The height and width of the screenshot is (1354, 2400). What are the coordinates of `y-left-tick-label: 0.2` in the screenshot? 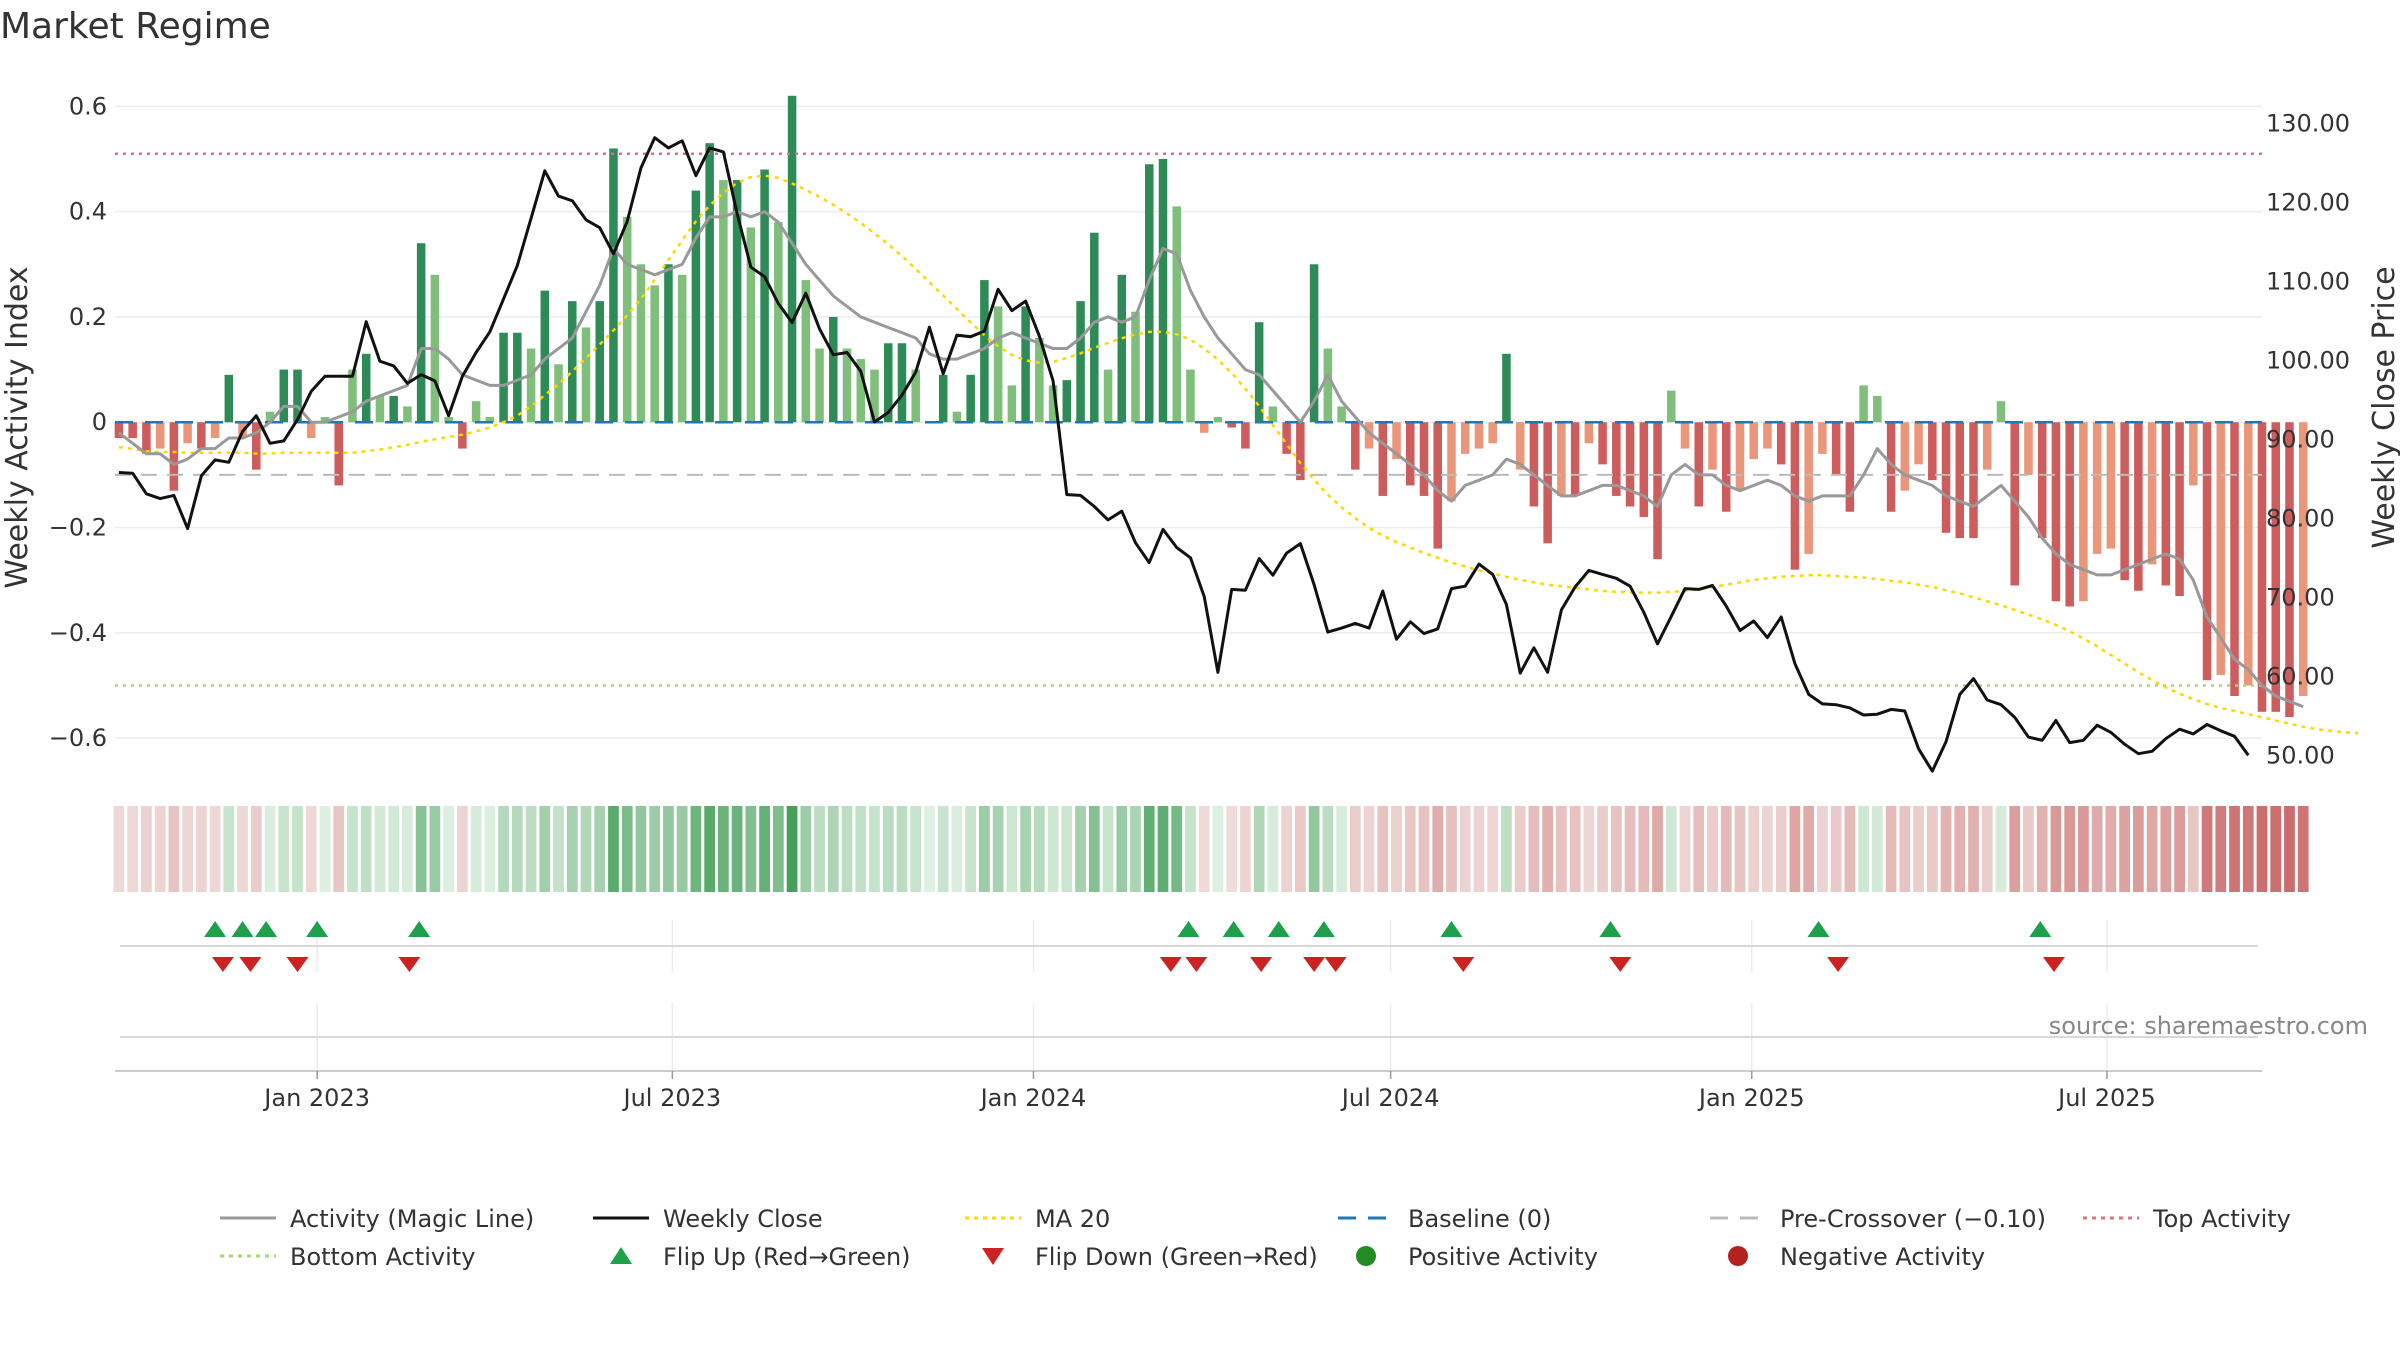 It's located at (88, 317).